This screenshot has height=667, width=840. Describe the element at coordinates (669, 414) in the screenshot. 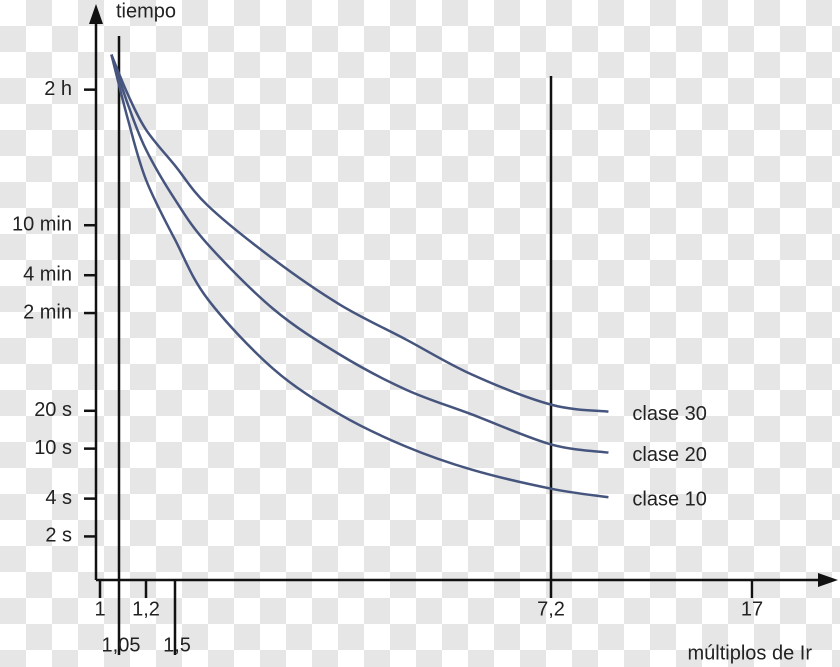

I see `series-label: clase 30` at that location.